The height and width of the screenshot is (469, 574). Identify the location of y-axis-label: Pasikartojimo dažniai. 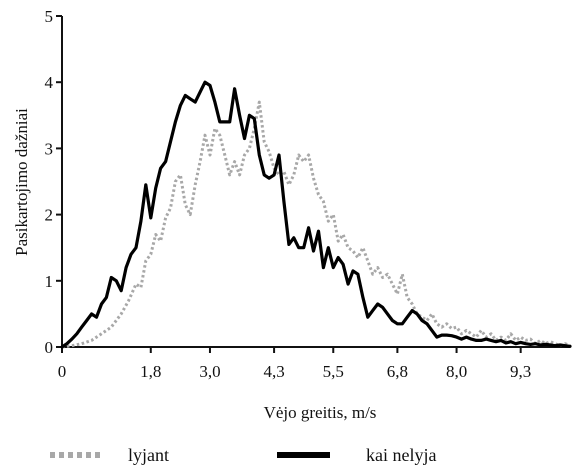
(21, 182).